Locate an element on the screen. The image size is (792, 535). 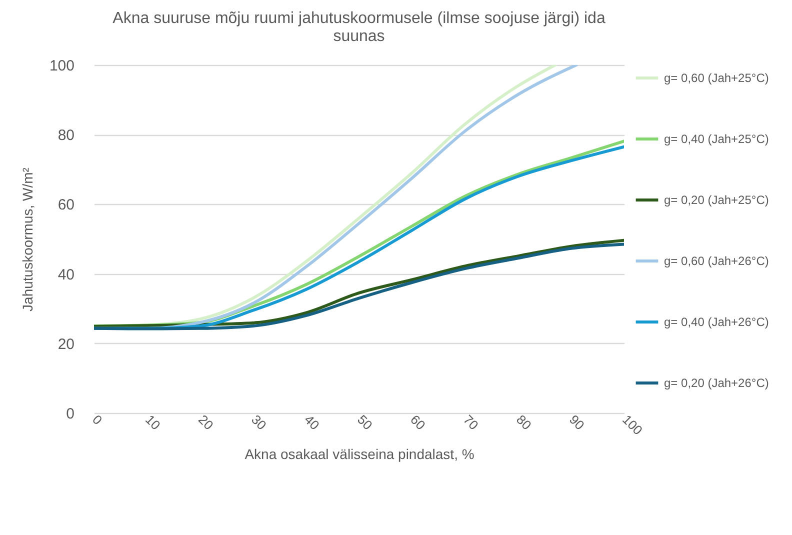
legend-label: g= 0,60 (Jah+25°C) is located at coordinates (716, 78).